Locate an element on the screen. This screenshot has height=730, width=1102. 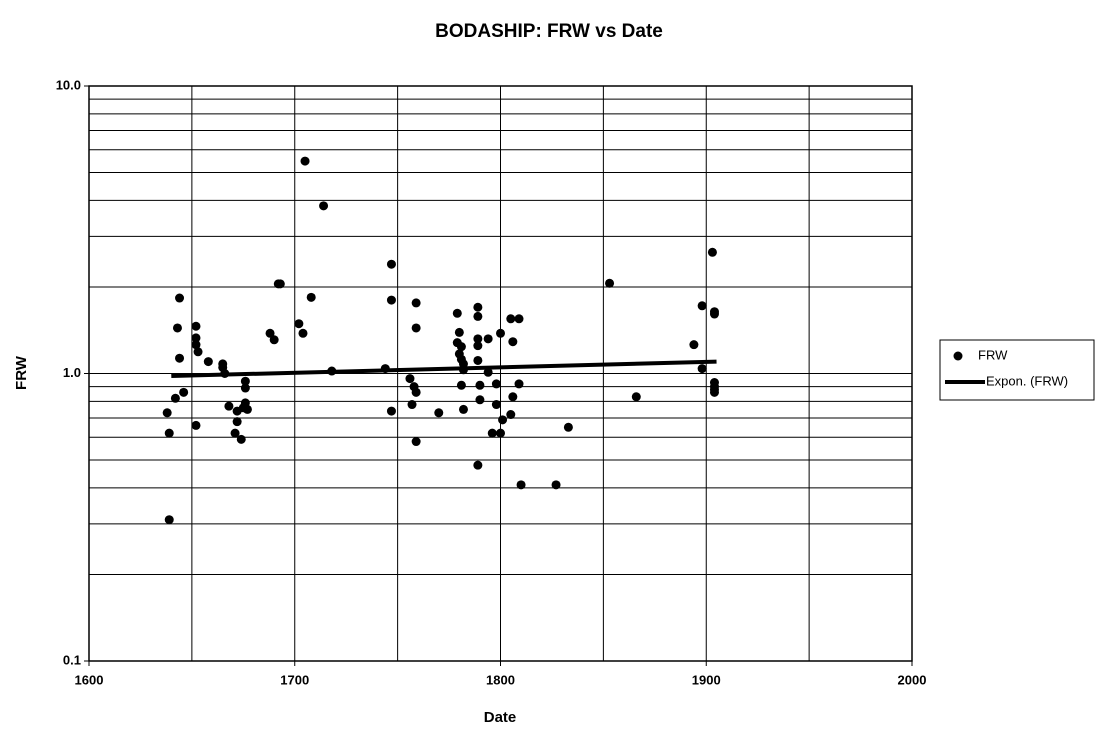
y-tick-label: 1.0 is located at coordinates (72, 372).